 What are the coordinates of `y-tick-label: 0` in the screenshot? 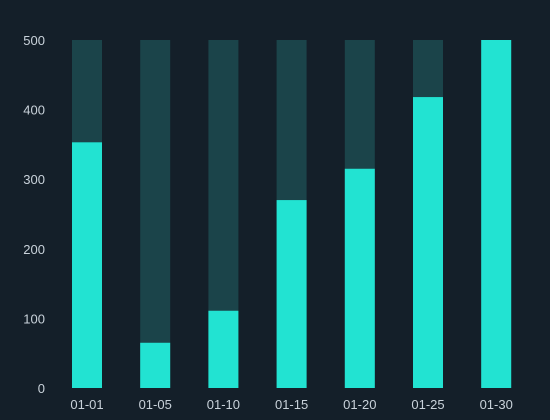 It's located at (41, 388).